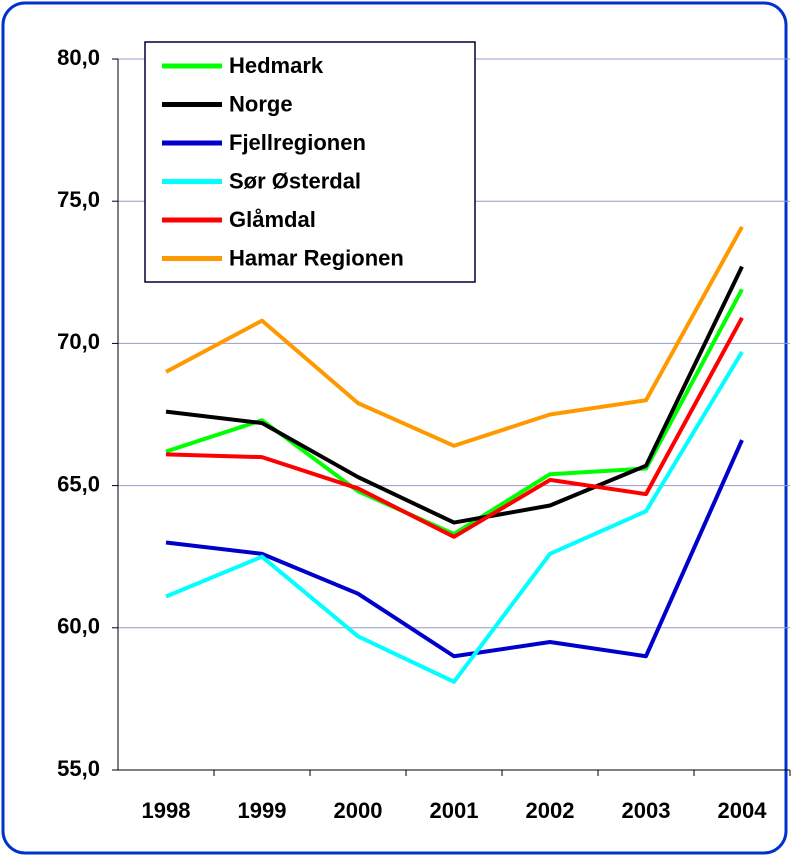 This screenshot has height=858, width=791. I want to click on legend-label: Fjellregionen, so click(297, 142).